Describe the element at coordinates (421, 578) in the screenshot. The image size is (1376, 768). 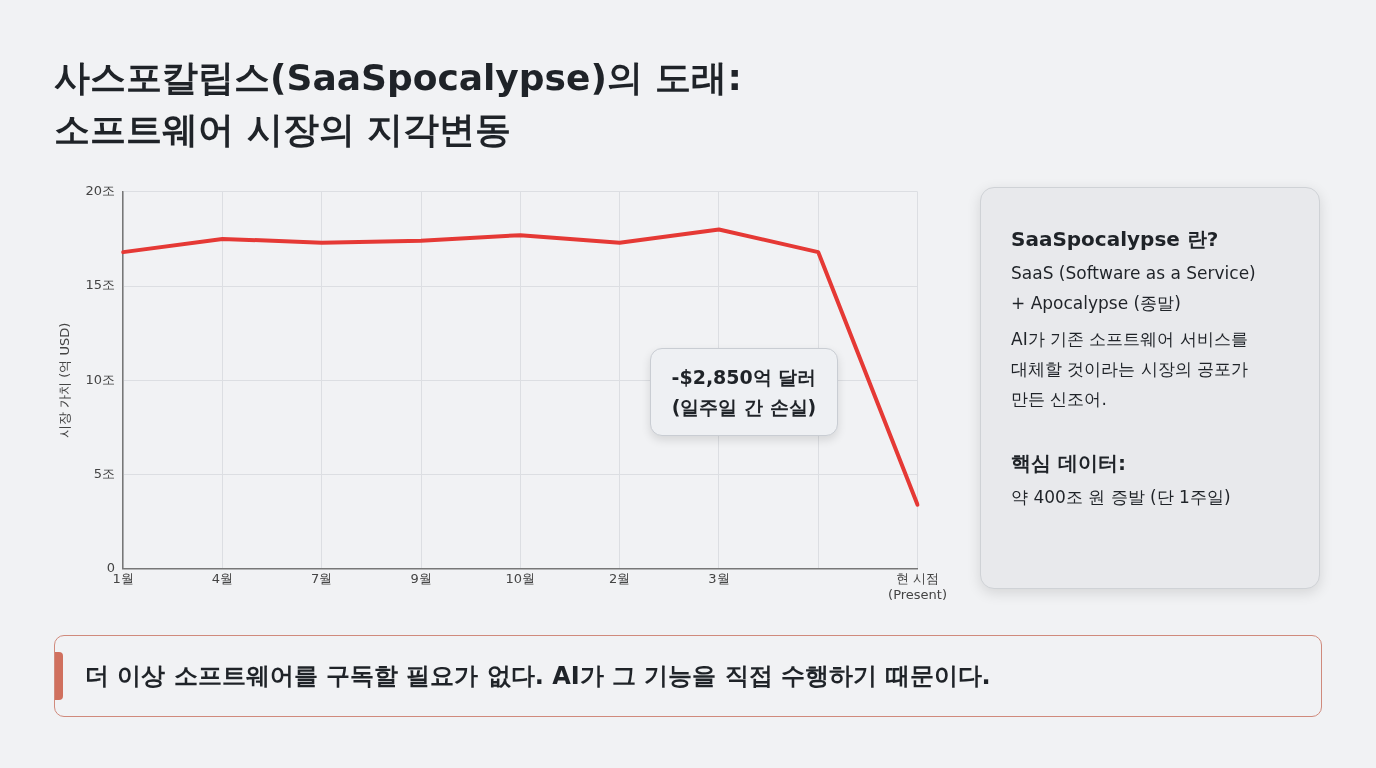
I see `x-tick-label: 9월` at that location.